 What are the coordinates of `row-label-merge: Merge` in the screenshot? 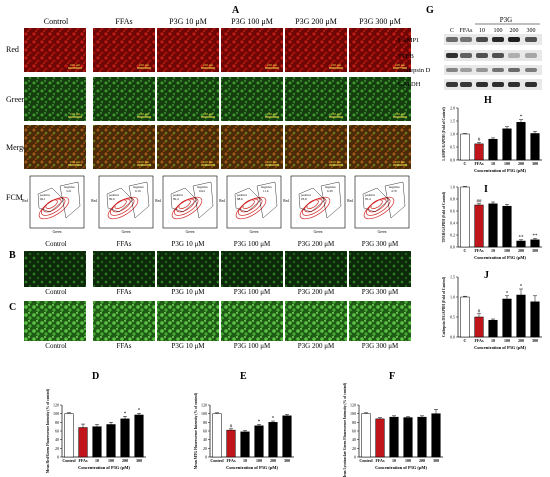 It's located at (16, 147).